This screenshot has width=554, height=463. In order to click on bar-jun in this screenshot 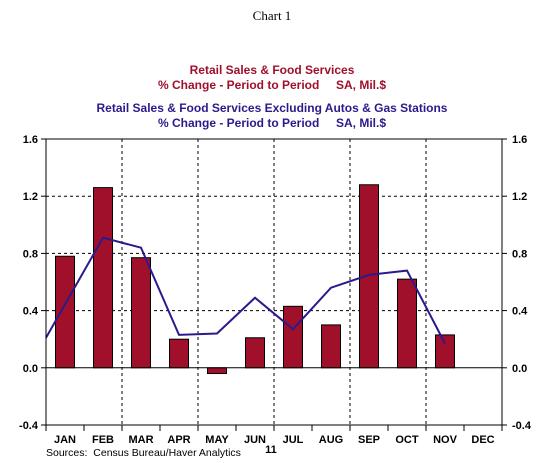, I will do `click(255, 353)`.